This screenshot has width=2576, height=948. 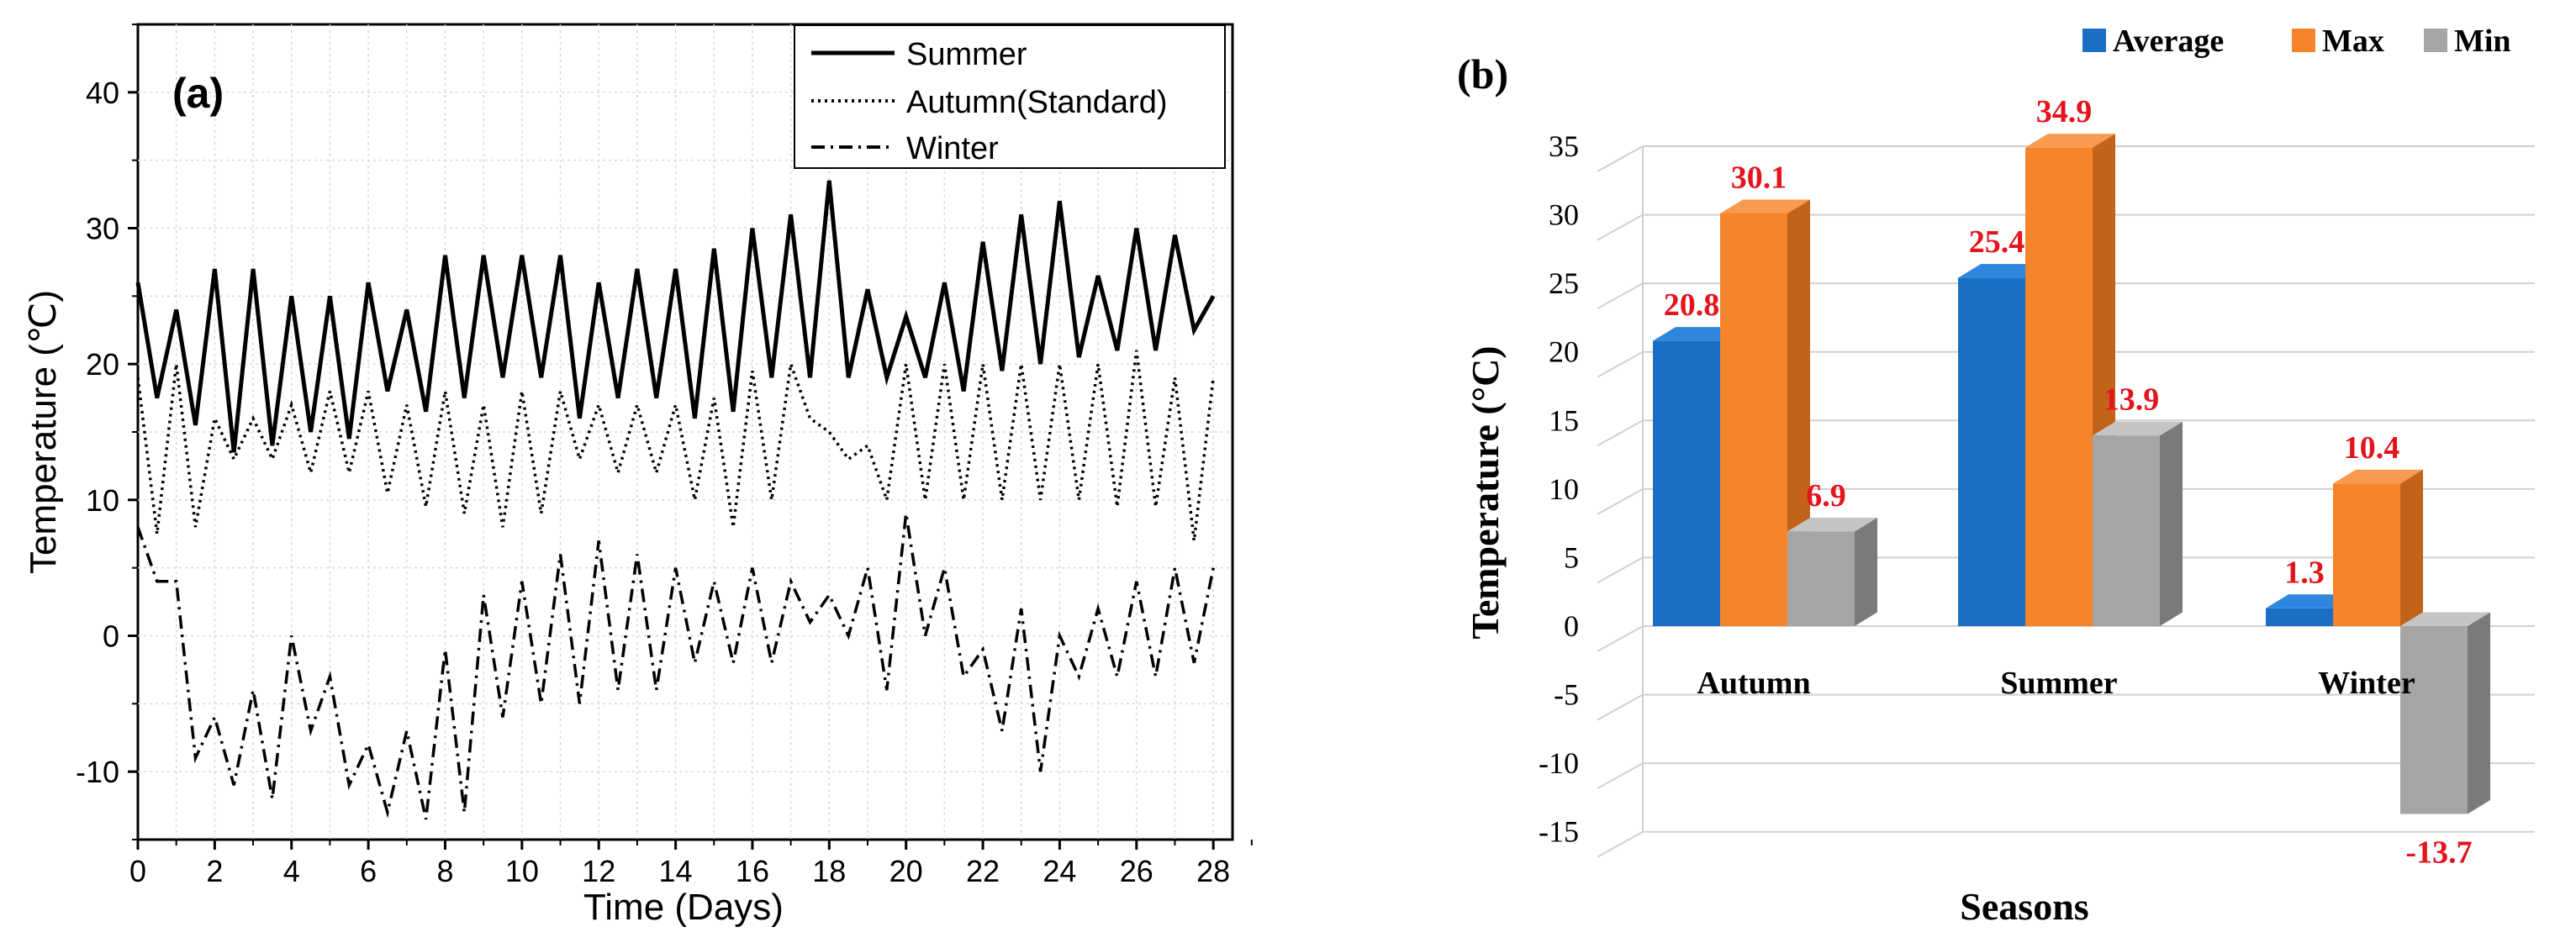 I want to click on data-label-max-winter: 10.4, so click(x=2372, y=448).